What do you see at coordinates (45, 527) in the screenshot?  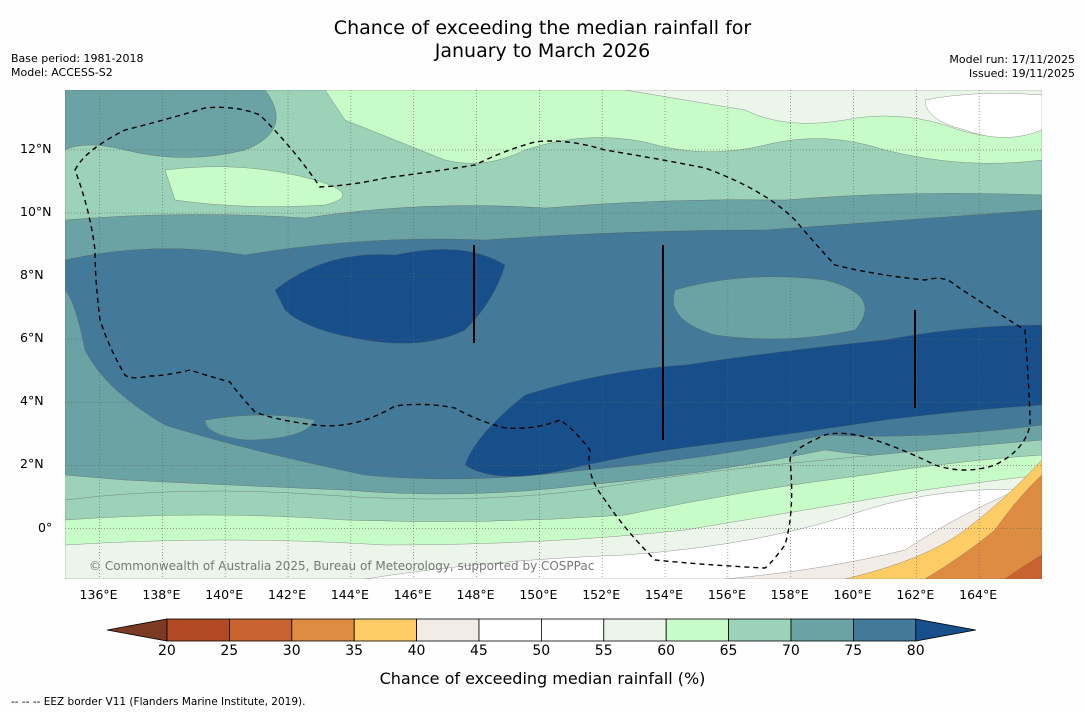 I see `y-tick-label: 0°` at bounding box center [45, 527].